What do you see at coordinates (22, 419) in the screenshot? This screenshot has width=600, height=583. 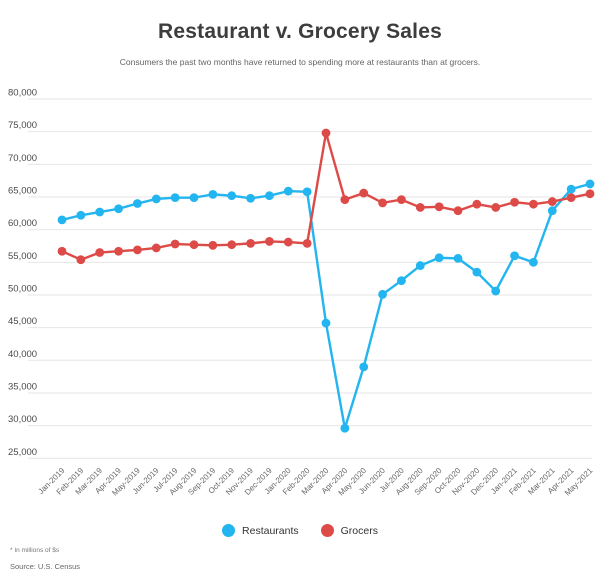 I see `y-tick-label: 30,000` at bounding box center [22, 419].